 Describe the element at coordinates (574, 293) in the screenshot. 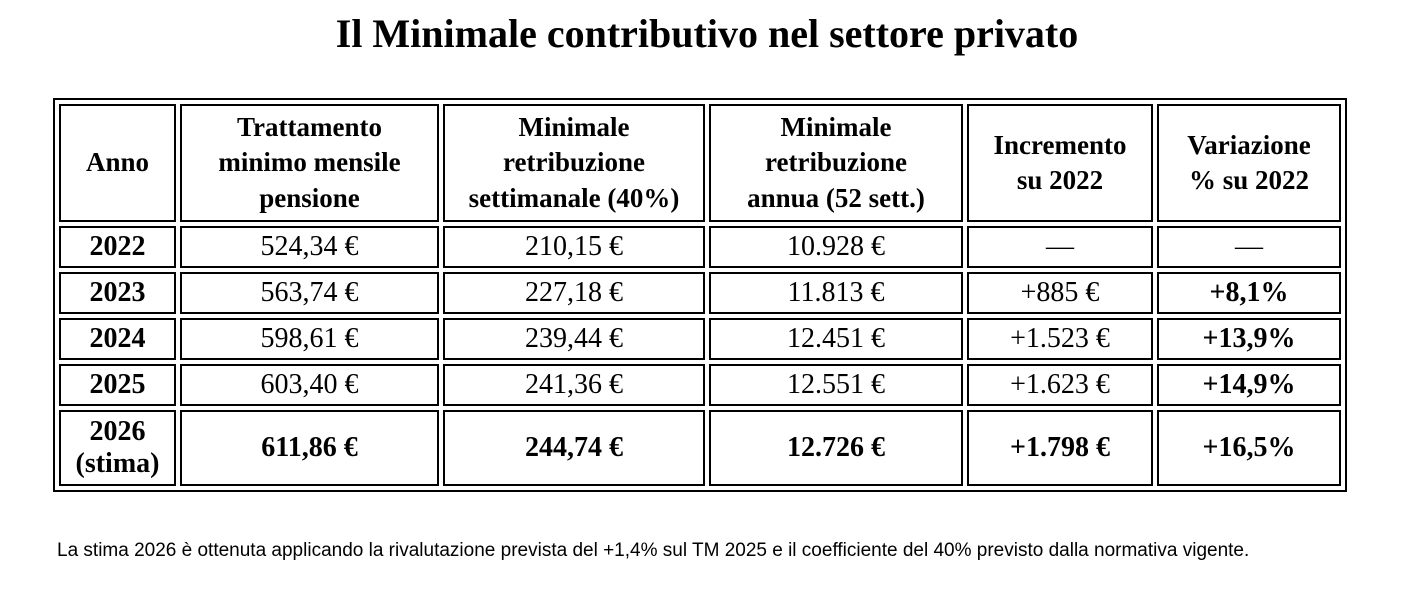

I see `cell-minimale-settimanale: 227,18 €` at that location.